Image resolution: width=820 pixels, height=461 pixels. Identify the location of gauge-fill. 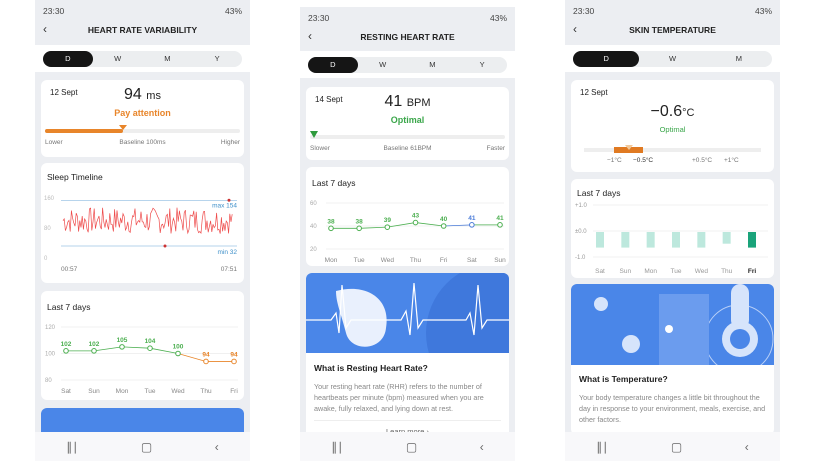
(84, 131).